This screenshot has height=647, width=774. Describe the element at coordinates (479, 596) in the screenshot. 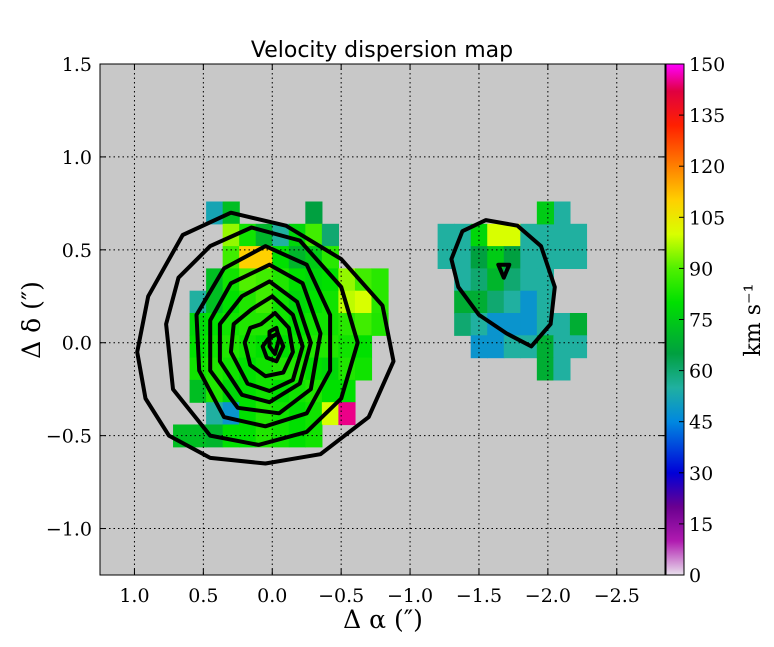

I see `x-tick-label: −1.5` at that location.